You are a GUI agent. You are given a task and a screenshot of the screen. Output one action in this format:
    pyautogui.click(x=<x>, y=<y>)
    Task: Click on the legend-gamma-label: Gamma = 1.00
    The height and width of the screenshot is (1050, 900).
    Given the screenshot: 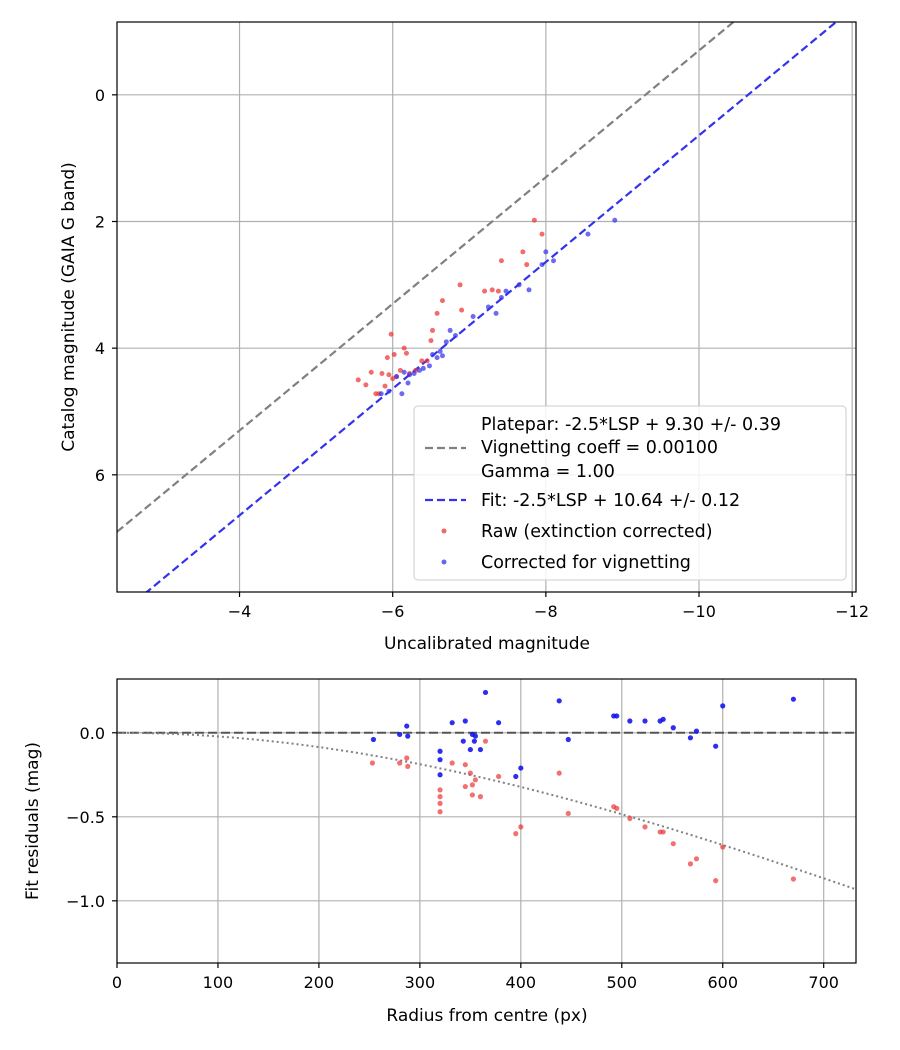 What is the action you would take?
    pyautogui.click(x=548, y=472)
    